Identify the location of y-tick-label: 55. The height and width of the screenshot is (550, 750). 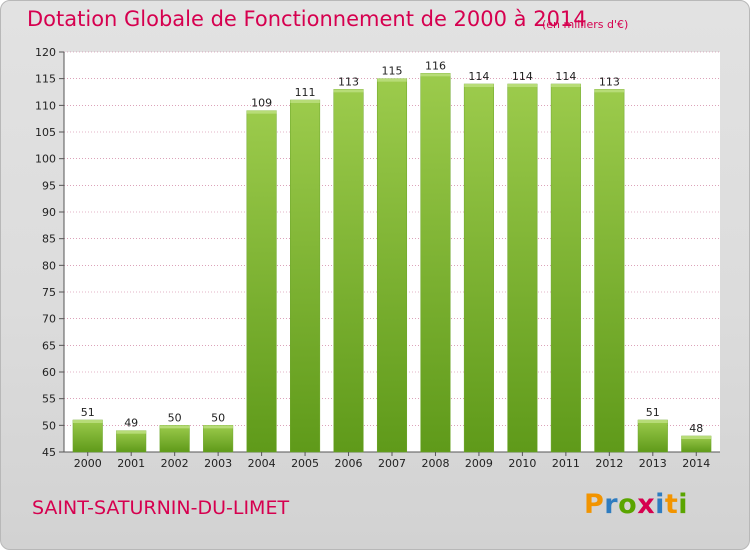
(49, 399).